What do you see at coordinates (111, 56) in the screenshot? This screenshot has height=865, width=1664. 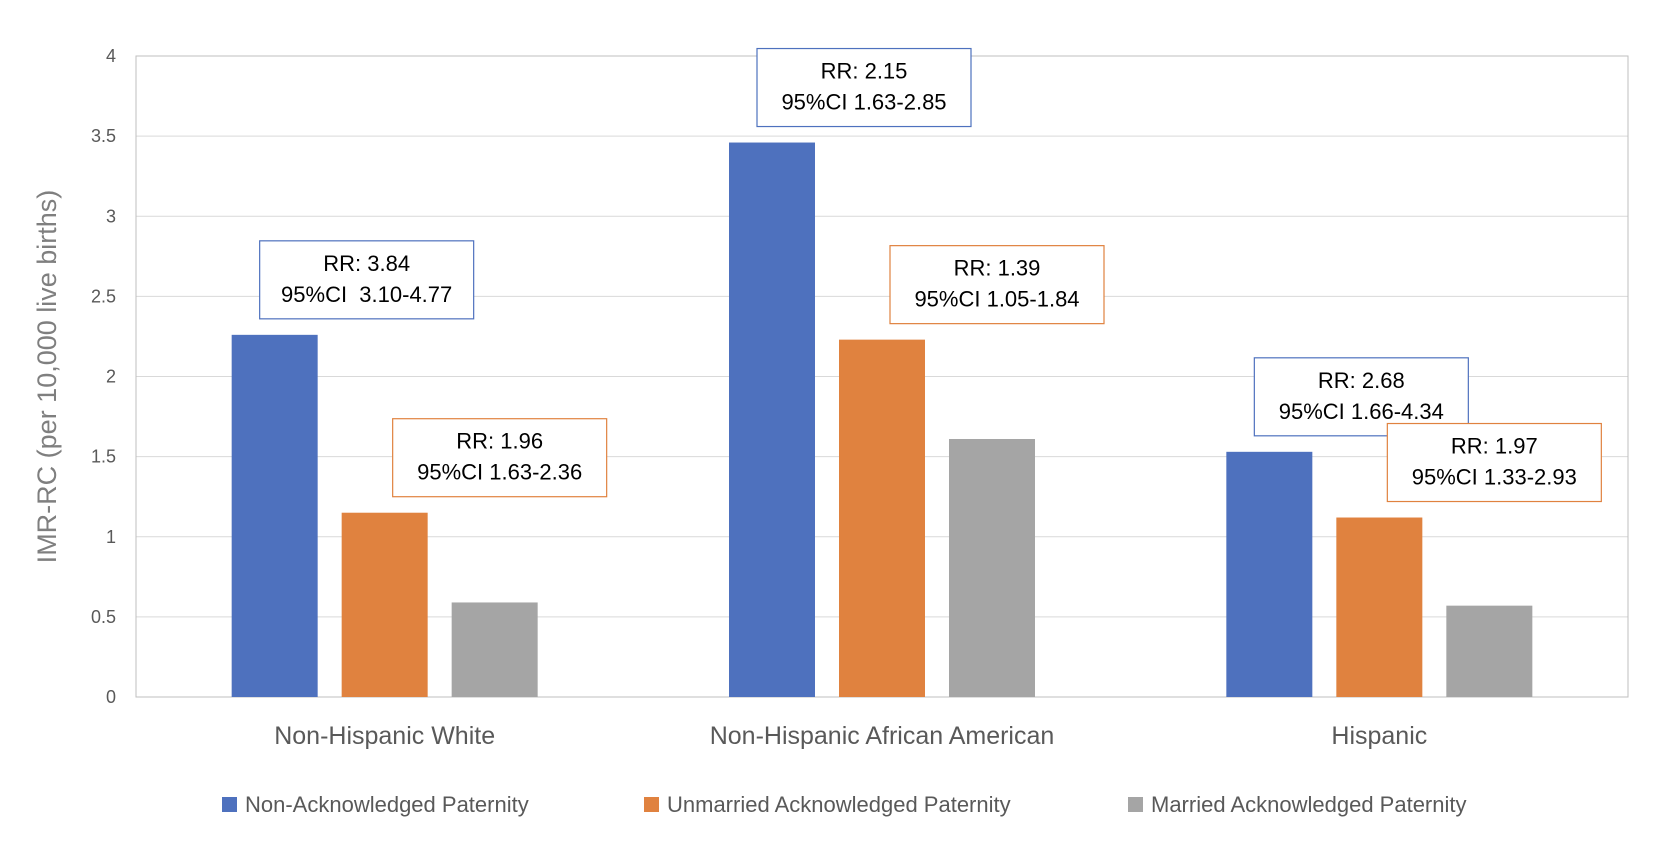 I see `y-tick-label: 4` at bounding box center [111, 56].